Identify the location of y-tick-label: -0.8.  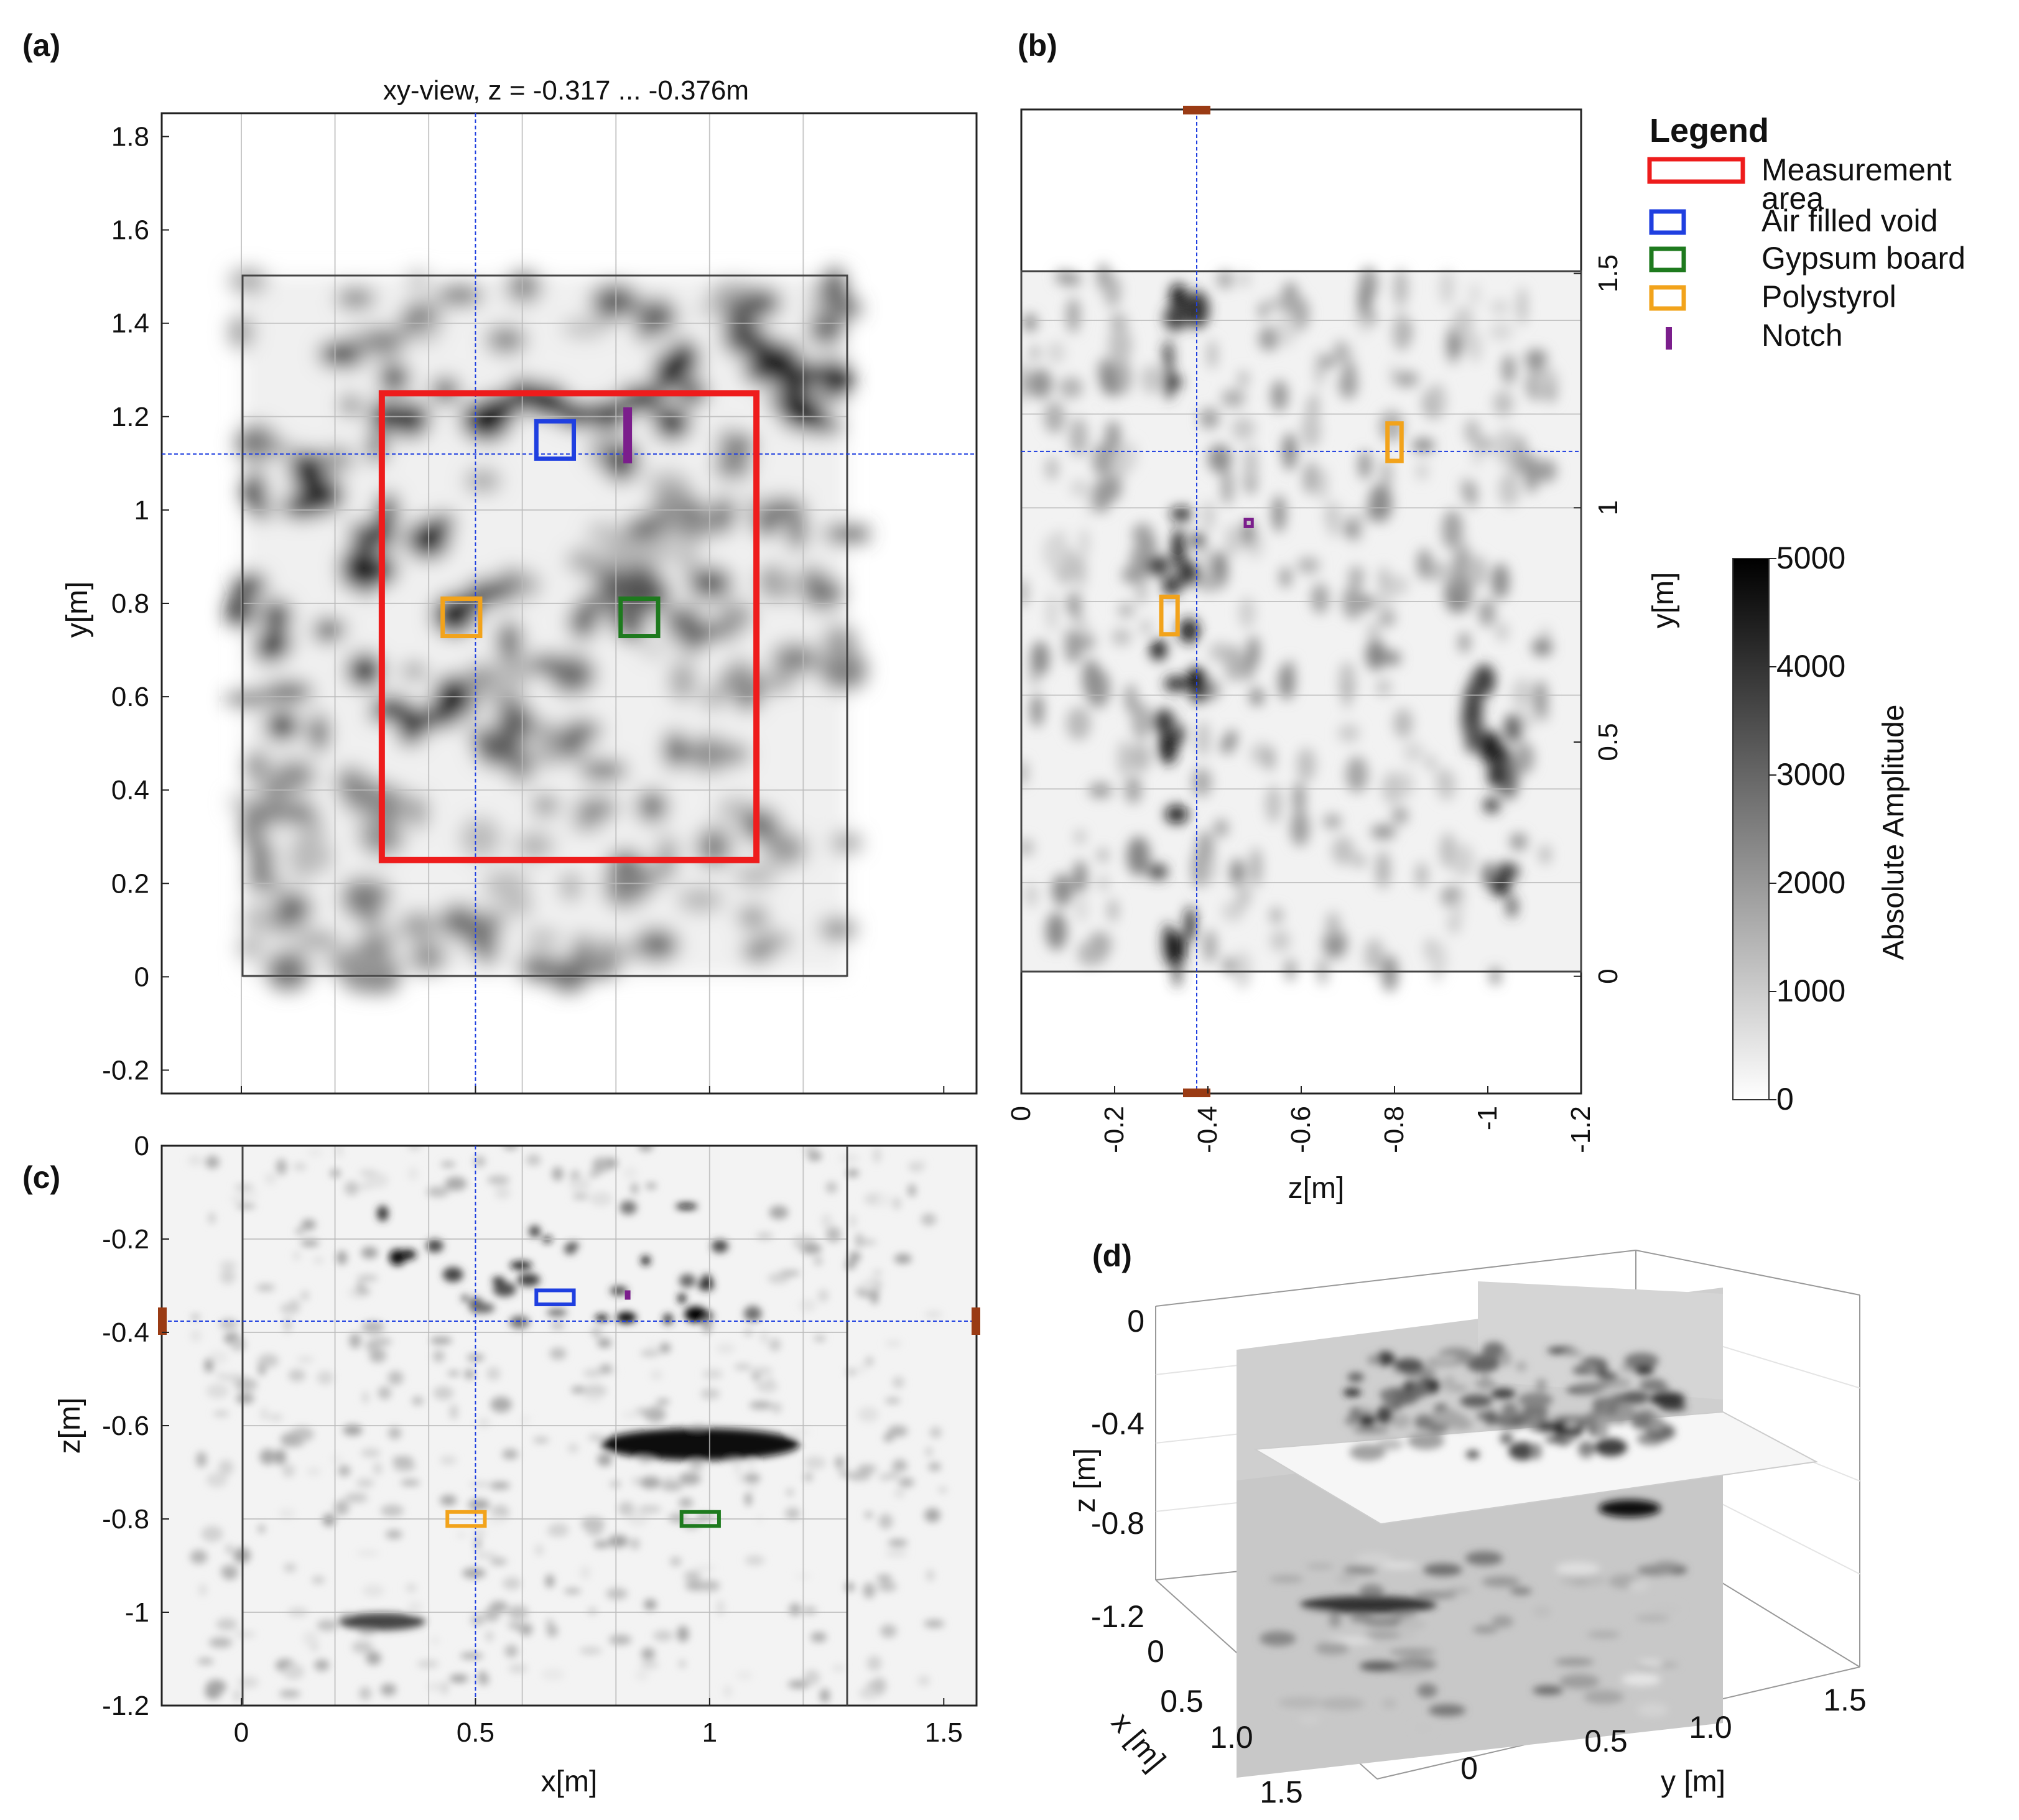
(126, 1519).